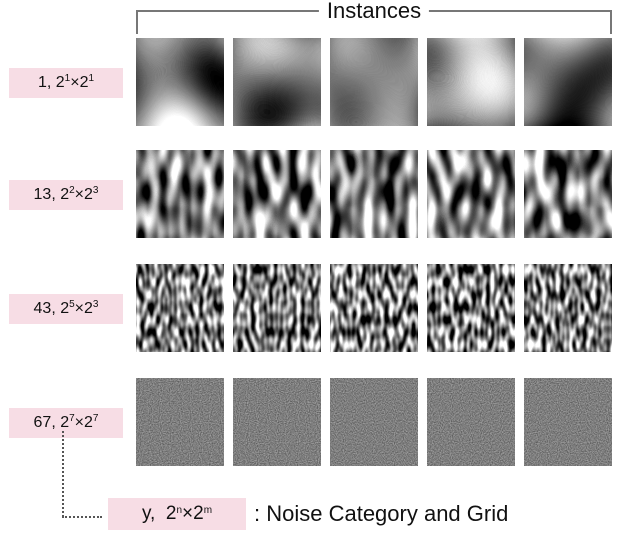 The height and width of the screenshot is (533, 623). I want to click on row-label: 1, 21×21, so click(66, 83).